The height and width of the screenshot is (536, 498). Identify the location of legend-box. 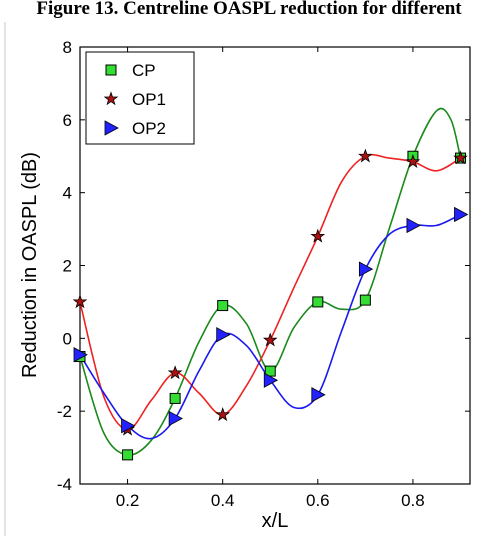
(140, 98).